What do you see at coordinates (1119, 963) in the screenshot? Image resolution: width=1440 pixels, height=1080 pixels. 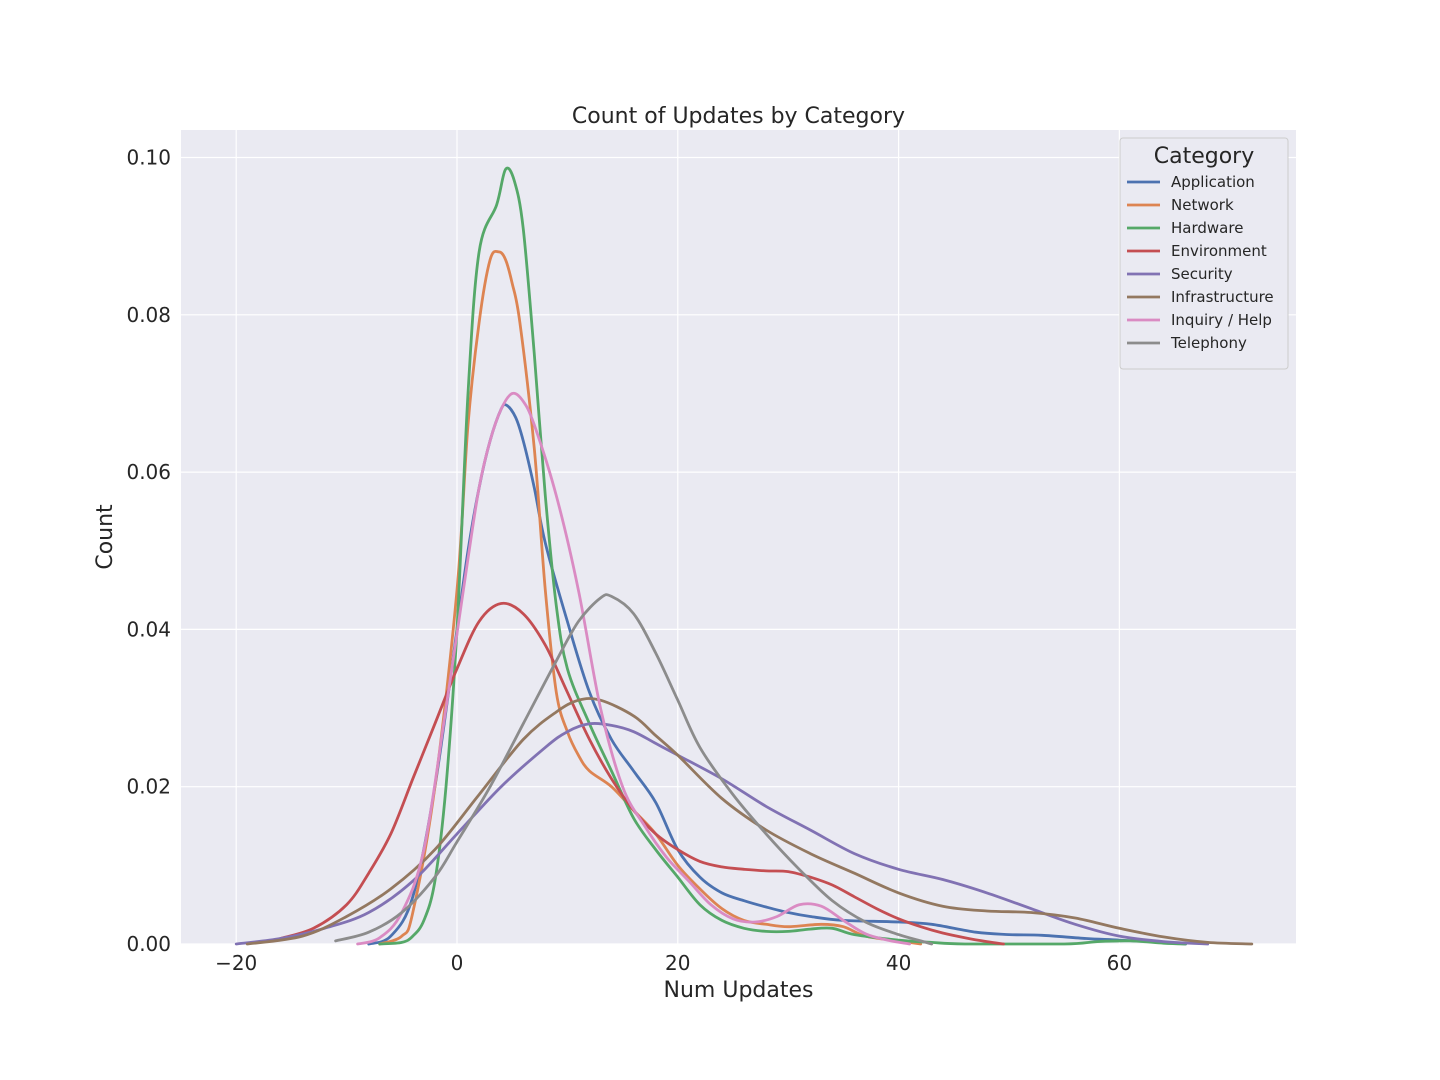 I see `x-tick-label: 60` at bounding box center [1119, 963].